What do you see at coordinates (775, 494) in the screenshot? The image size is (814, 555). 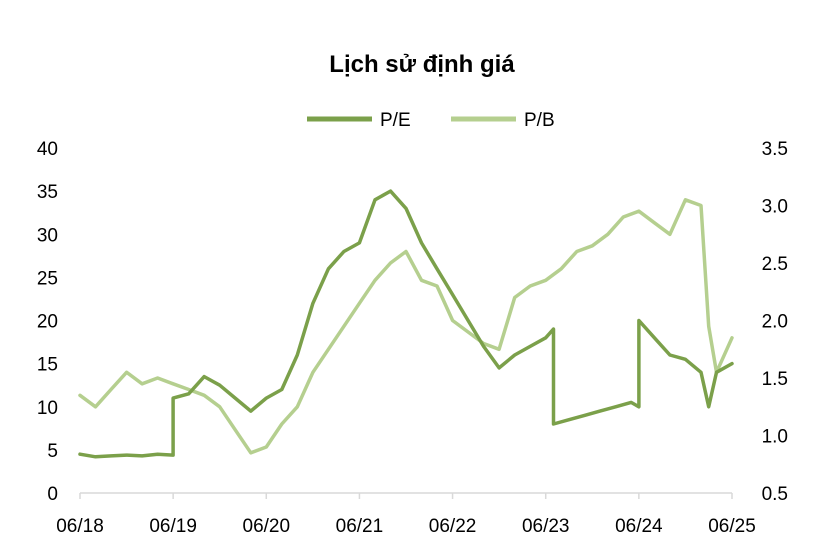 I see `y-right-tick-label: 0.5` at bounding box center [775, 494].